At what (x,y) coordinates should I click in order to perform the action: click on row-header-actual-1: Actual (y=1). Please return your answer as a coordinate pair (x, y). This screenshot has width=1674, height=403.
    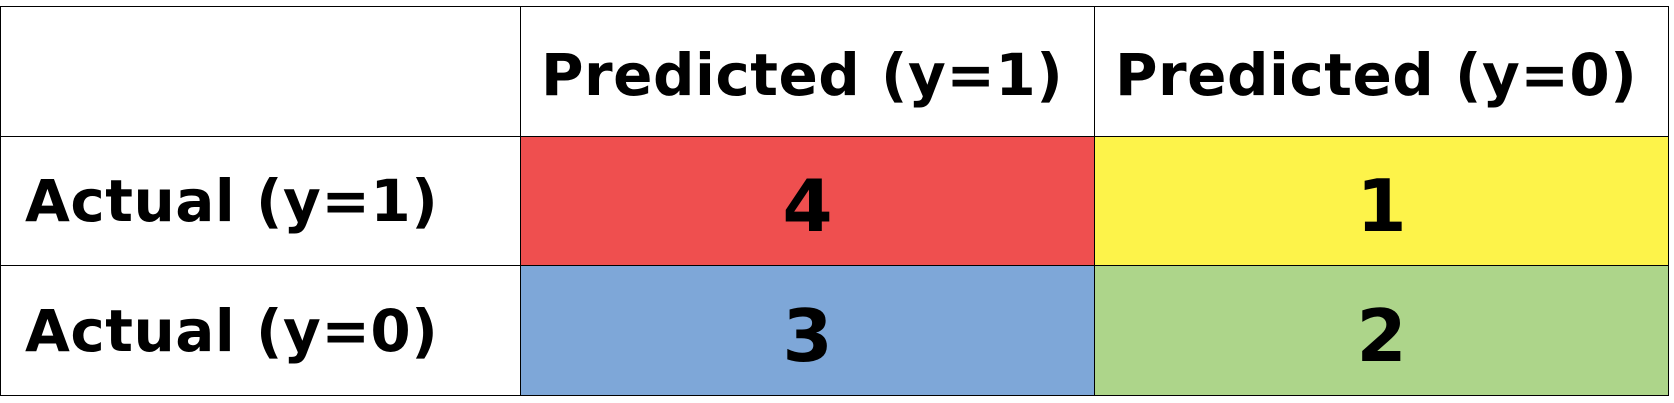
    Looking at the image, I should click on (260, 201).